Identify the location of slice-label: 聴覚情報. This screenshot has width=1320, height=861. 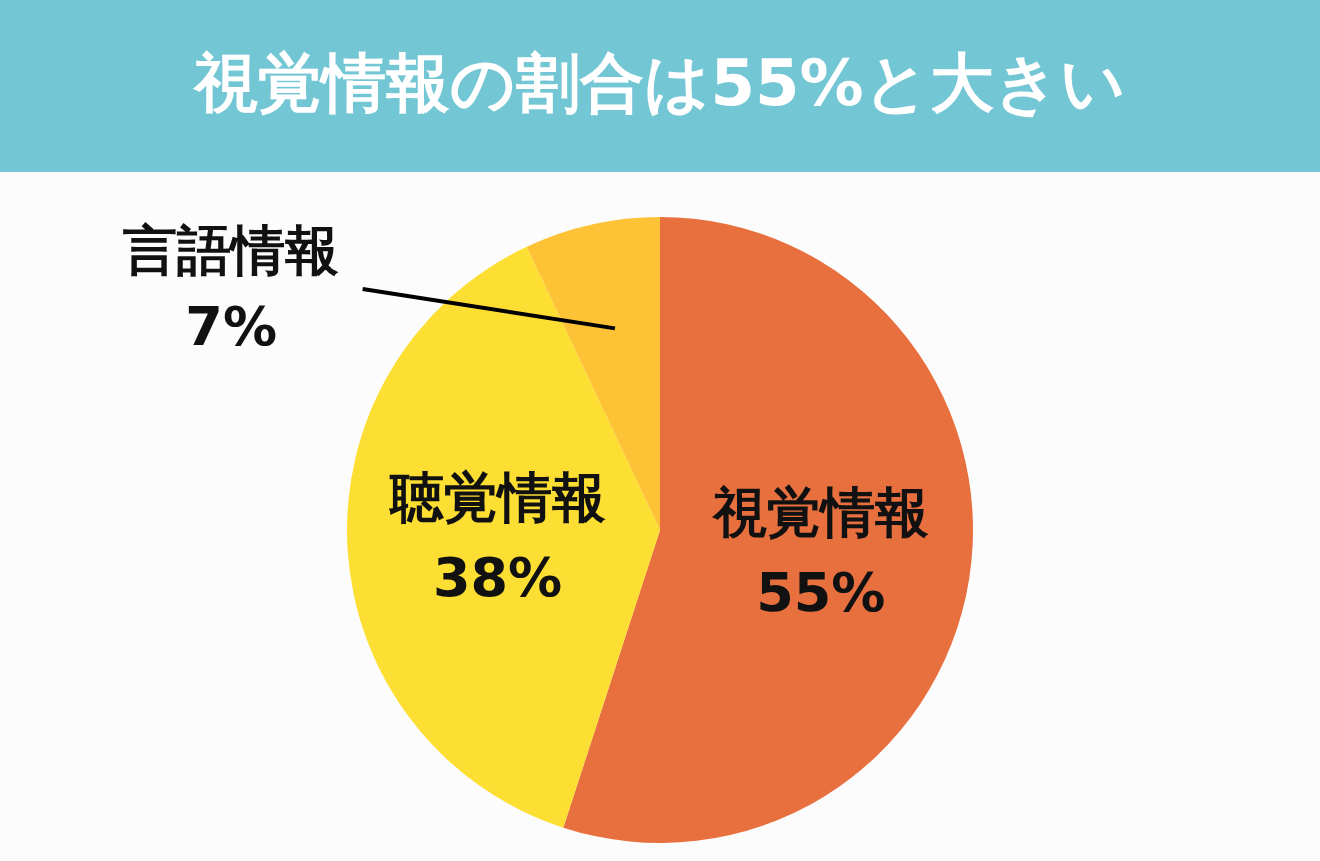
(496, 498).